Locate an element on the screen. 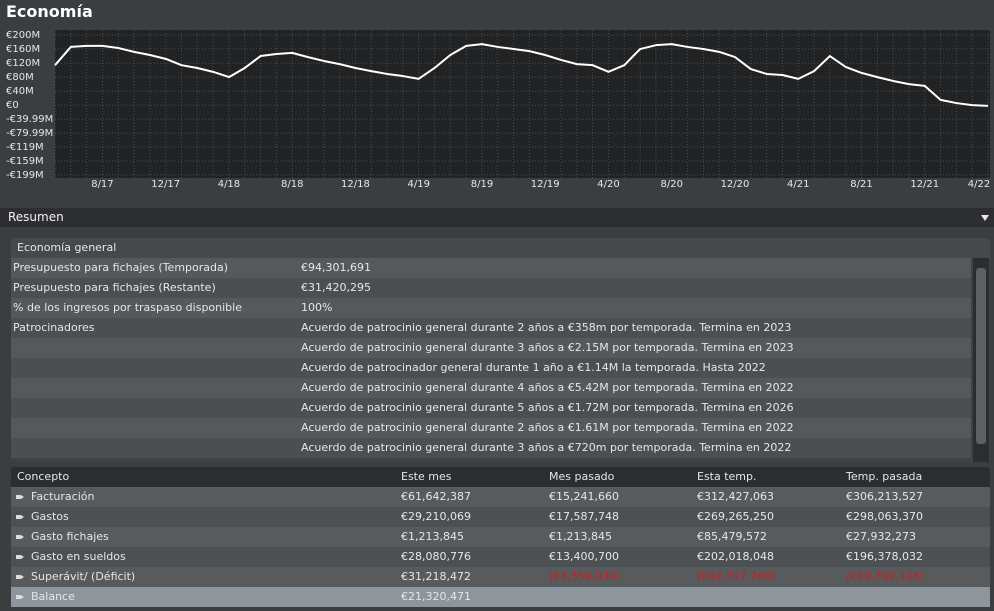  collapse-arrow is located at coordinates (985, 218).